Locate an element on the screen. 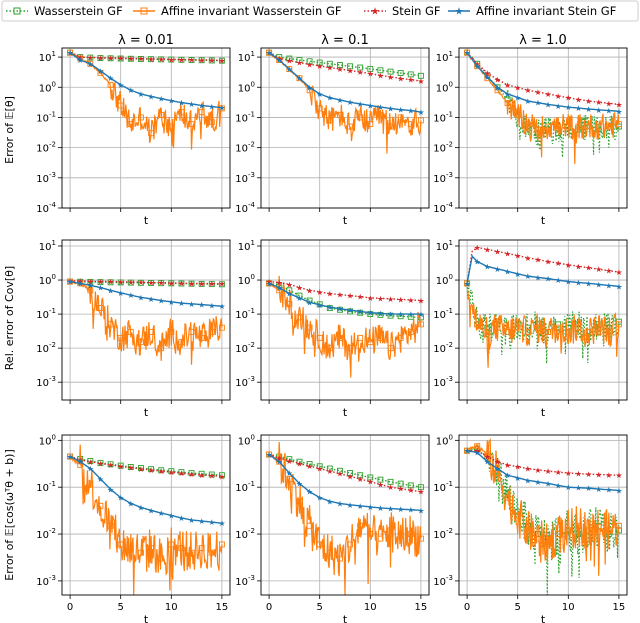 This screenshot has height=623, width=640. x-tick-label: 5 is located at coordinates (518, 607).